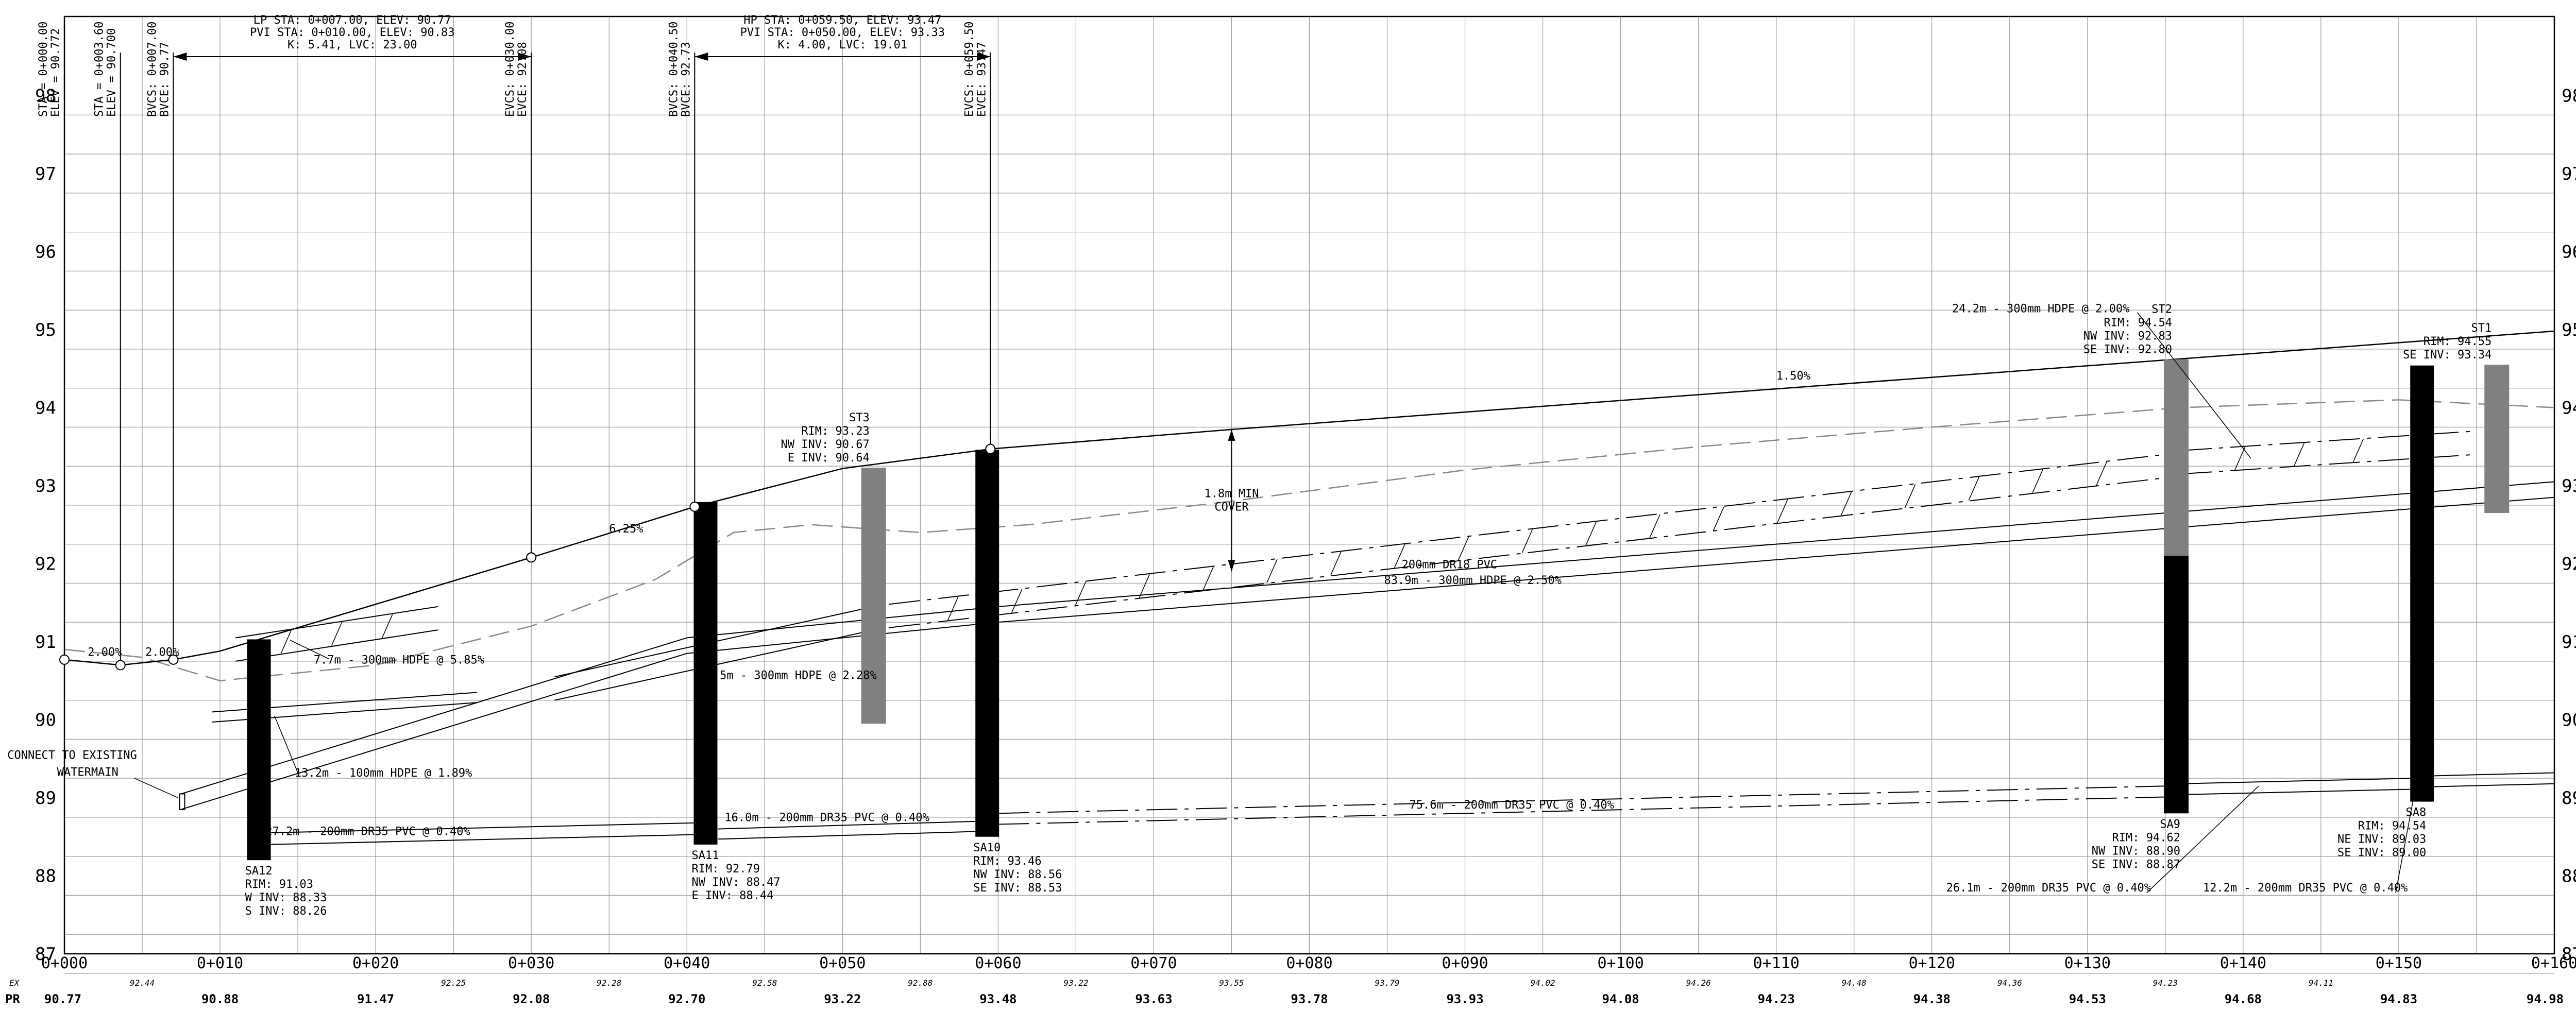 The width and height of the screenshot is (2576, 1012). What do you see at coordinates (1512, 805) in the screenshot?
I see `pipe-label: 75.6m - 200mm DR35 PVC @ 0.40%` at bounding box center [1512, 805].